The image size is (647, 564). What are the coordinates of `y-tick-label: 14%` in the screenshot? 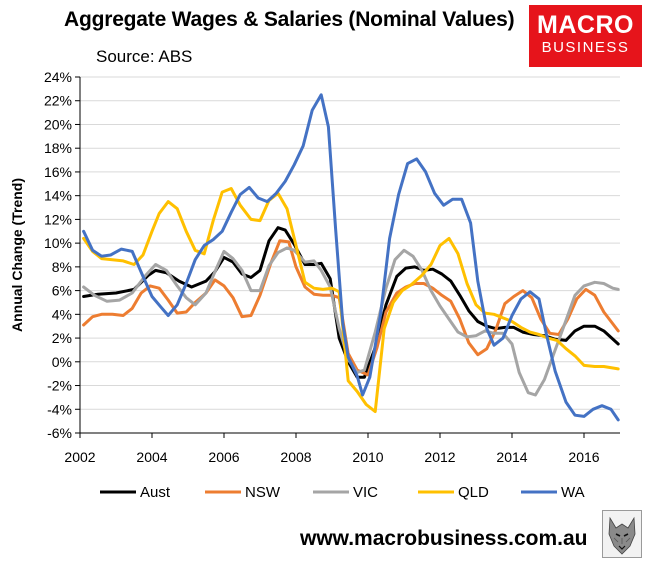 It's located at (58, 196).